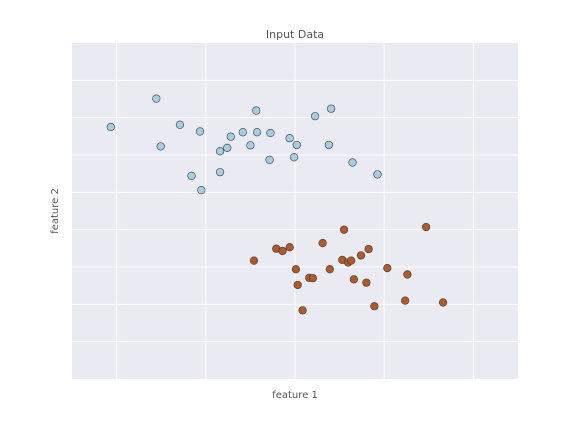 The height and width of the screenshot is (432, 576). What do you see at coordinates (295, 395) in the screenshot?
I see `x-axis-label: feature 1` at bounding box center [295, 395].